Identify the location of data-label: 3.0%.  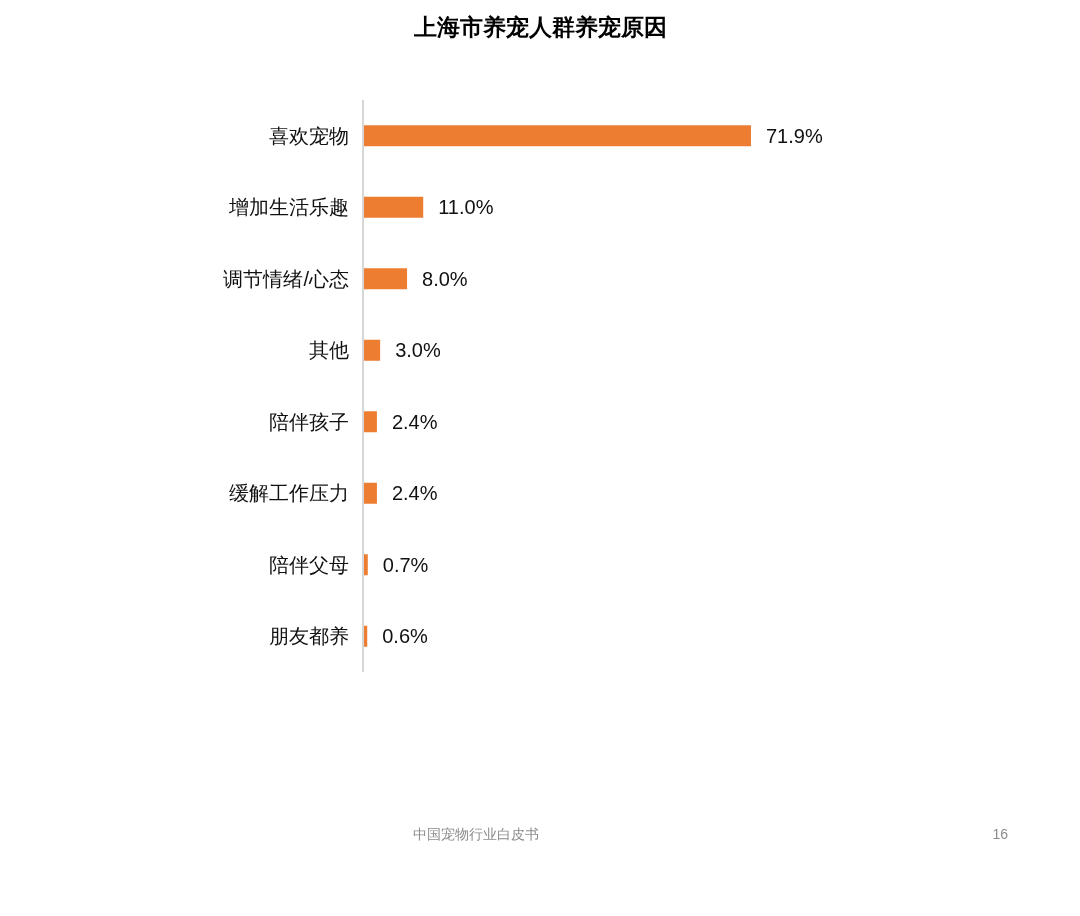
(418, 350).